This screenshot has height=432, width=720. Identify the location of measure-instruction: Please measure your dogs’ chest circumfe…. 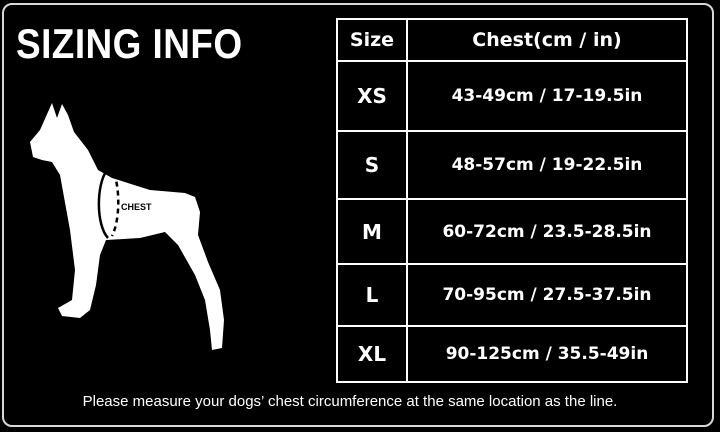
(350, 401).